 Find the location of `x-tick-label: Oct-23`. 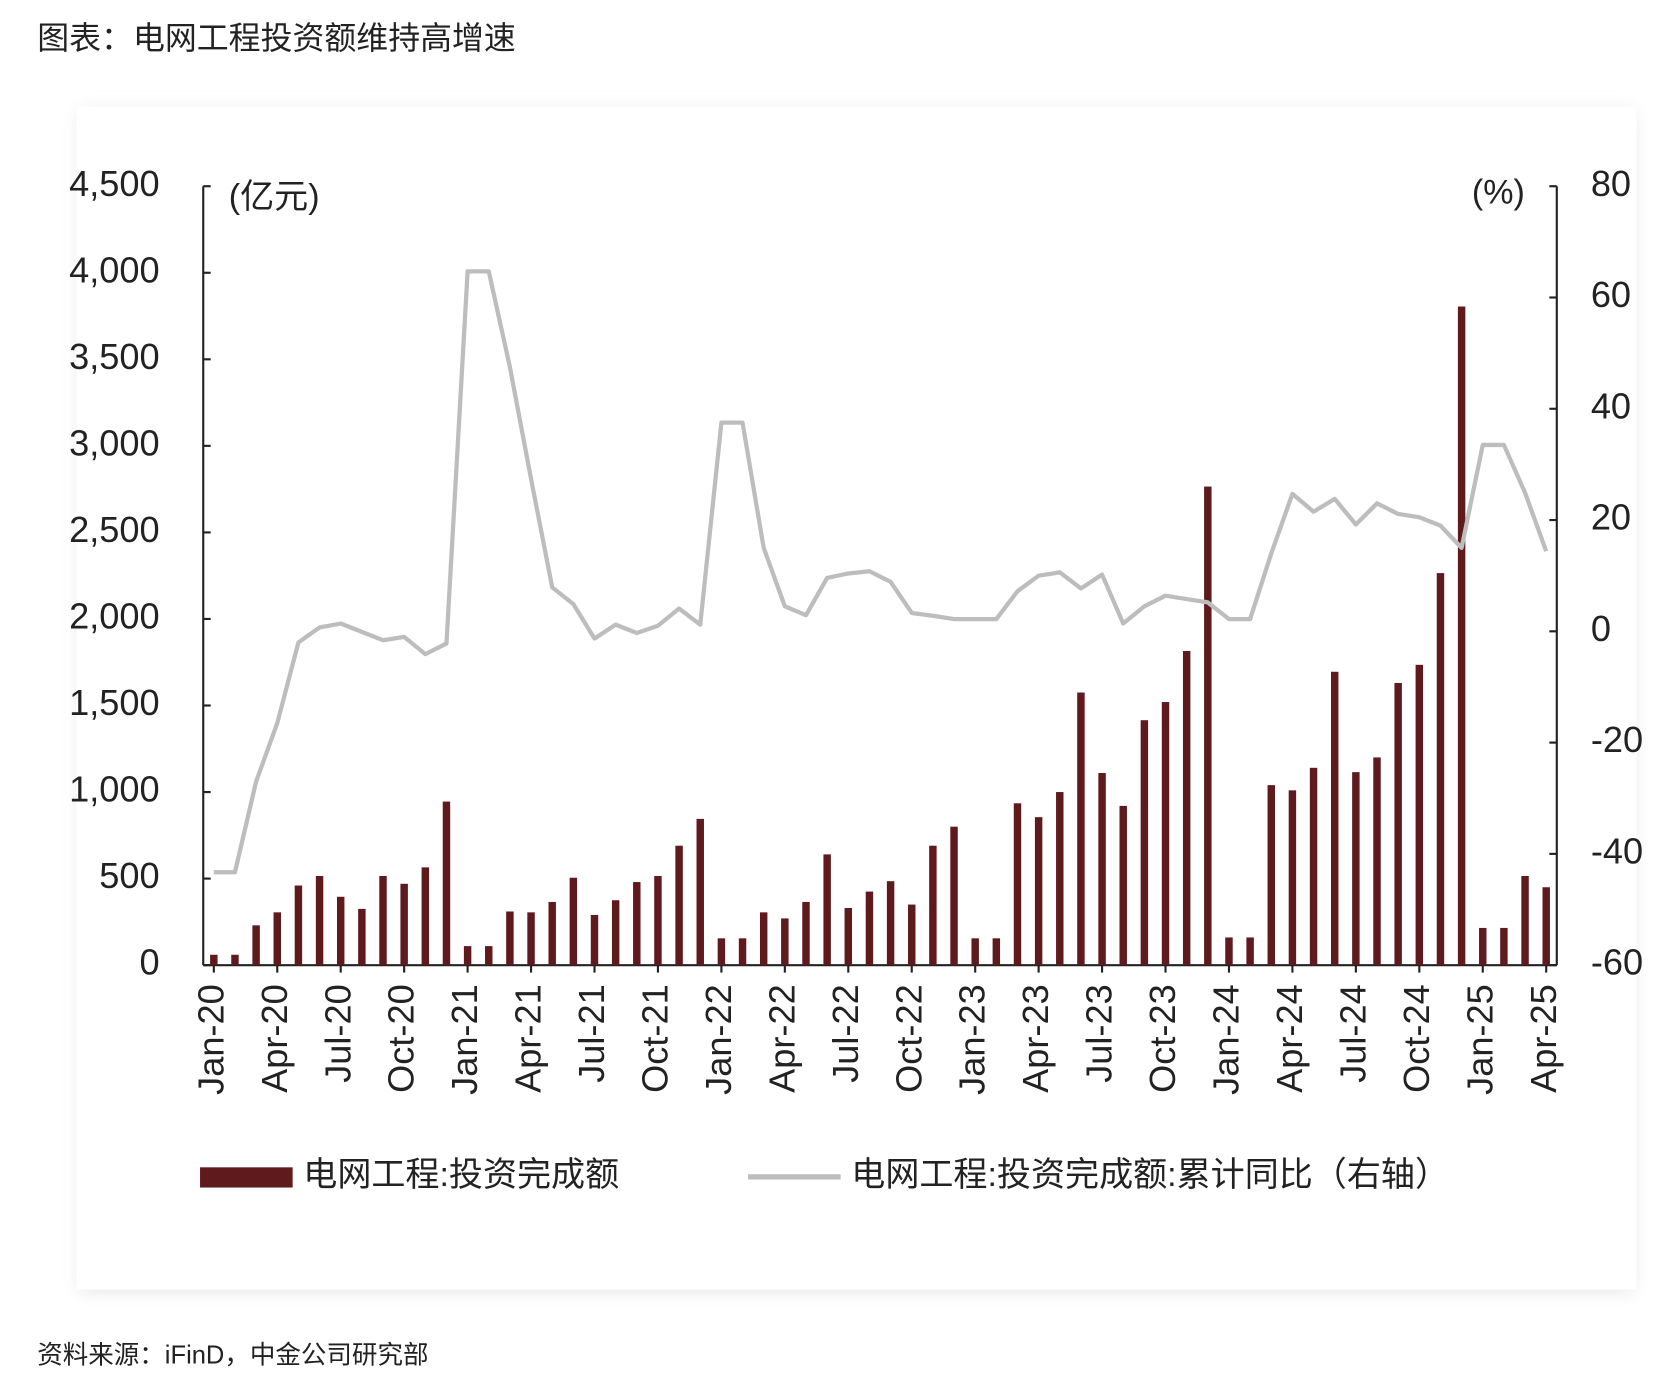

x-tick-label: Oct-23 is located at coordinates (1162, 1038).